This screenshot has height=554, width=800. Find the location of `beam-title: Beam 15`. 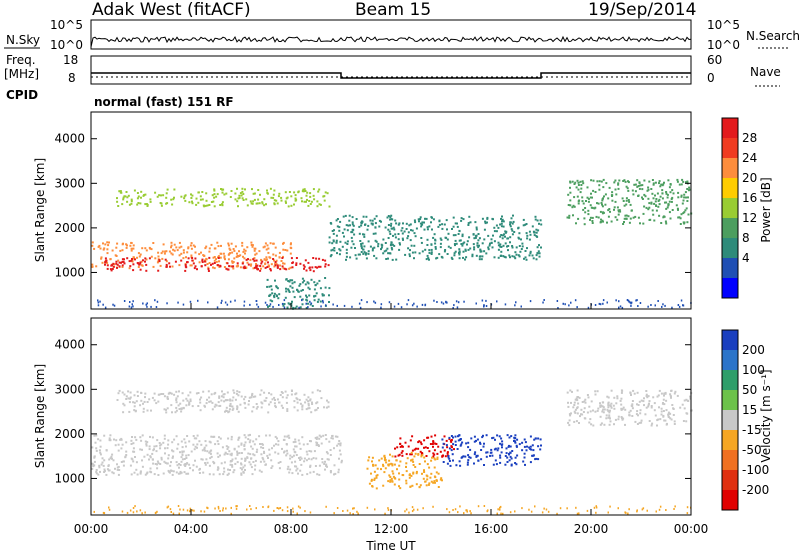

beam-title: Beam 15 is located at coordinates (393, 10).